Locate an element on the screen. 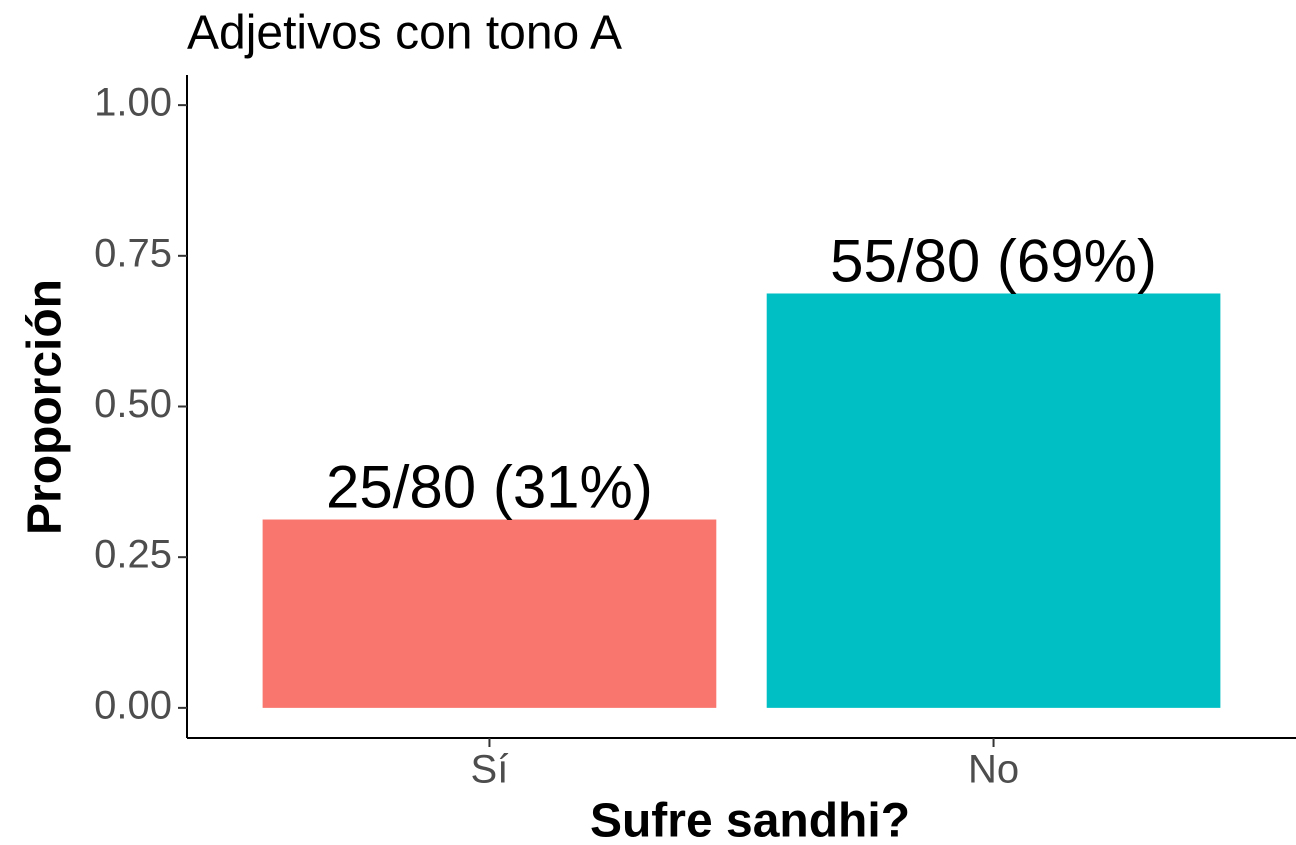  y-tick-label: 1.00 is located at coordinates (133, 103).